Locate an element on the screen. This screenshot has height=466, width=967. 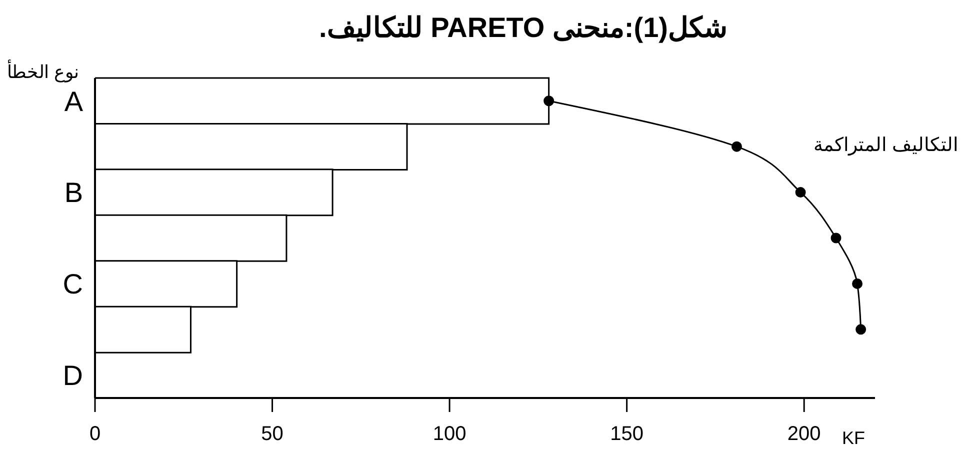
y-tick-label: D is located at coordinates (72, 376).